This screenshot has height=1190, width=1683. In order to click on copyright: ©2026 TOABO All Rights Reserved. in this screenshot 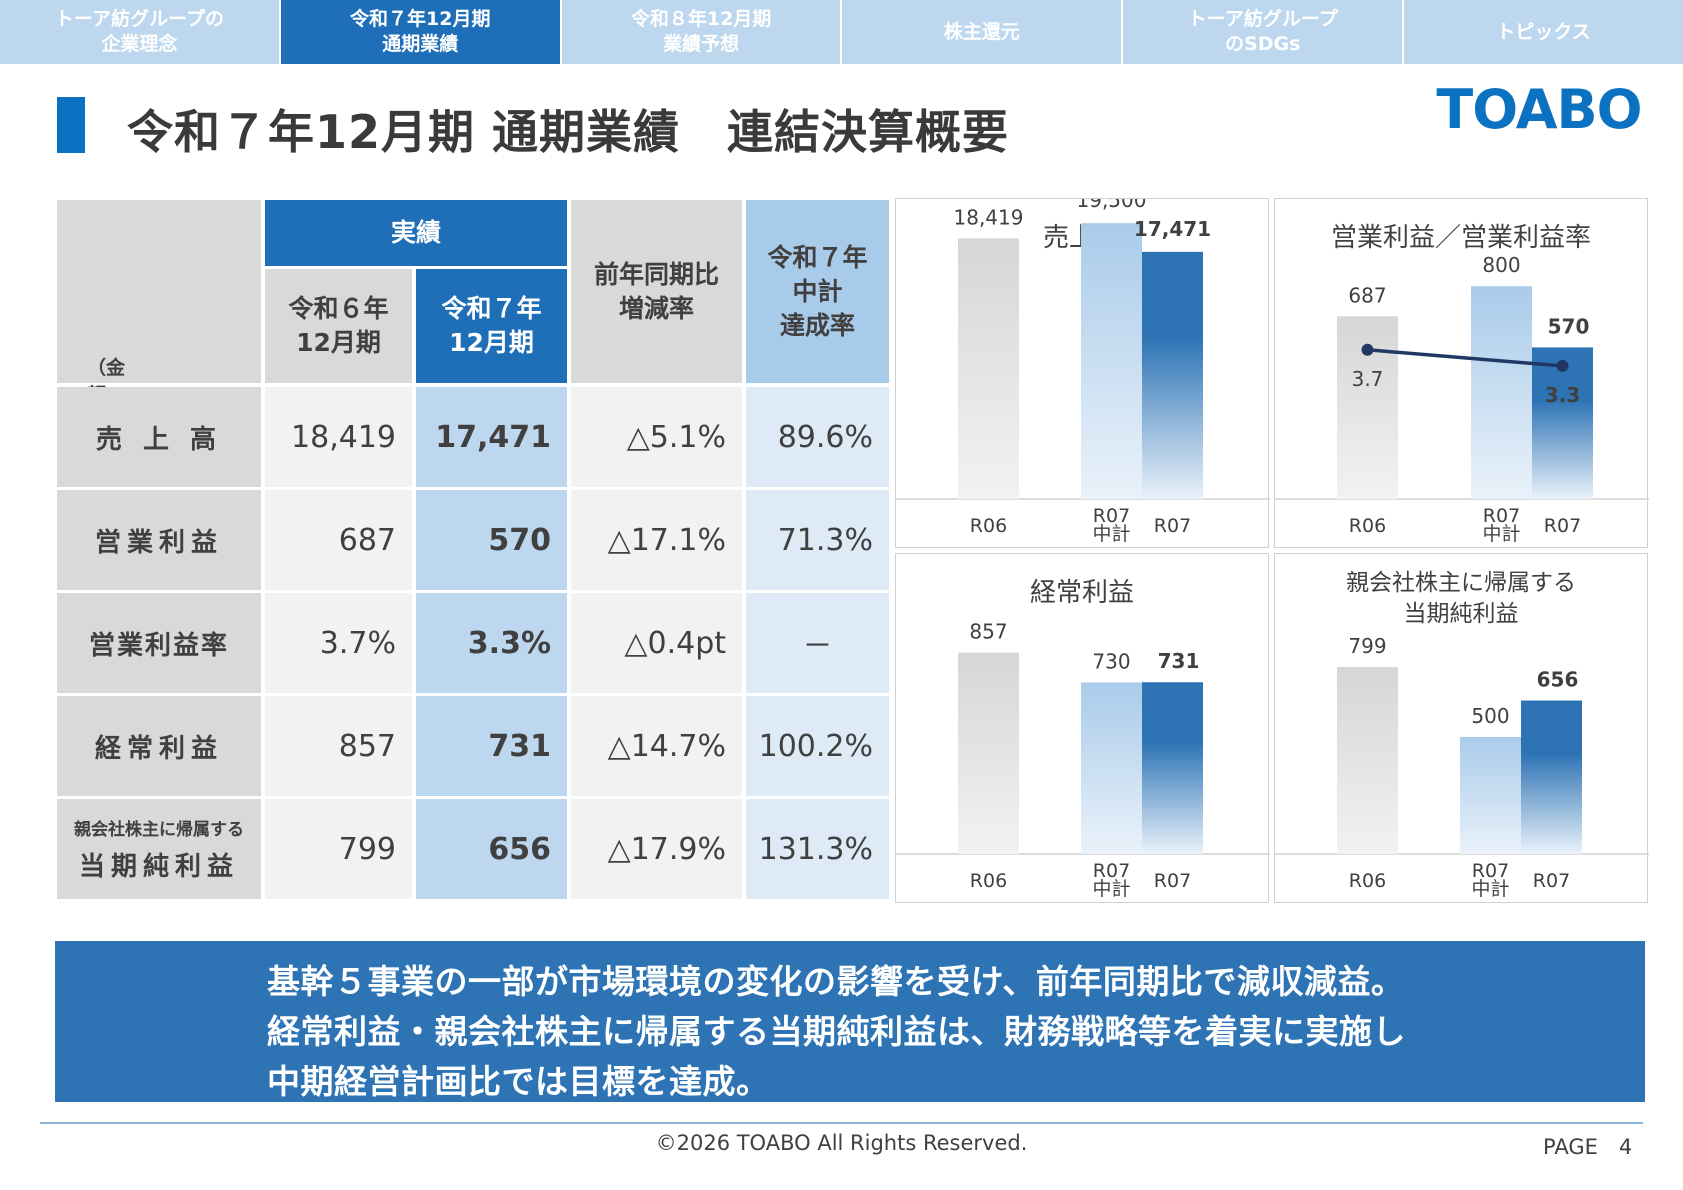, I will do `click(841, 1143)`.